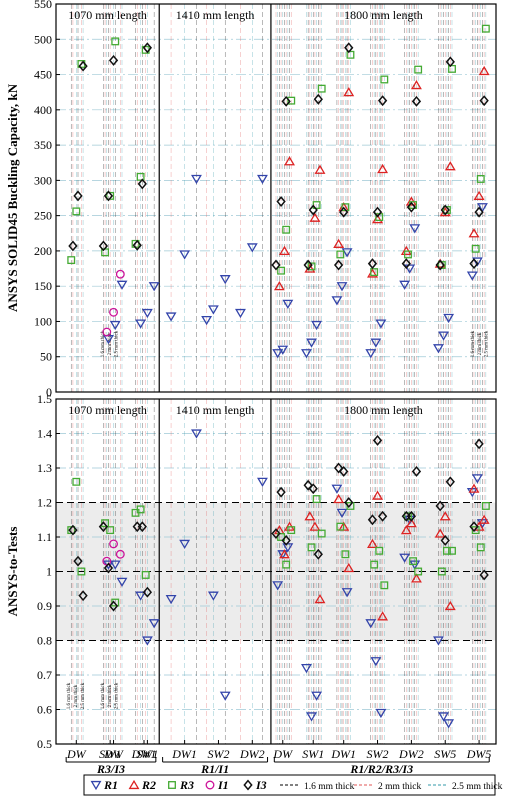  Describe the element at coordinates (186, 785) in the screenshot. I see `legend-label: R3` at that location.